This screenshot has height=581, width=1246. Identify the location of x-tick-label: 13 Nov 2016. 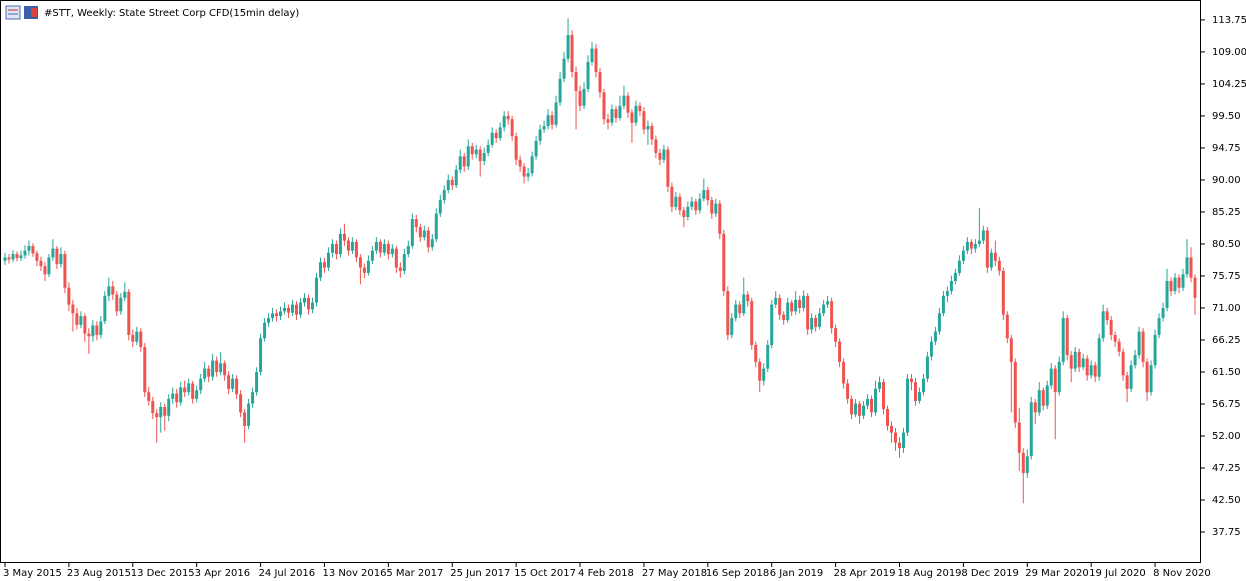
(354, 573).